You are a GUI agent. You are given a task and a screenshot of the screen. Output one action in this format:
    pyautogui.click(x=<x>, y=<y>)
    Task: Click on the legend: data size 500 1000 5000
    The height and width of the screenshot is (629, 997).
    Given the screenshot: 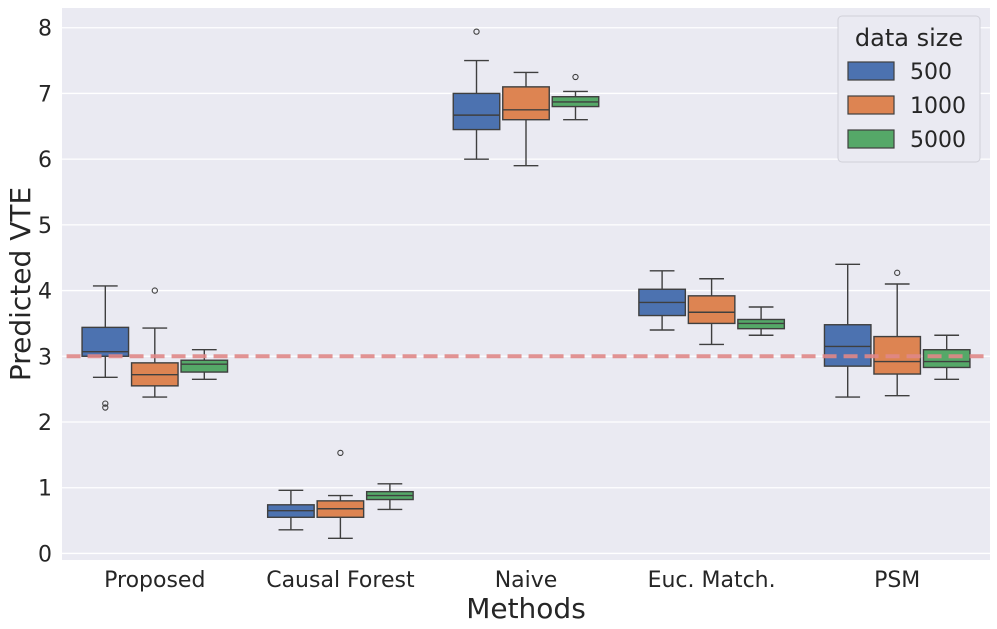 What is the action you would take?
    pyautogui.click(x=909, y=89)
    